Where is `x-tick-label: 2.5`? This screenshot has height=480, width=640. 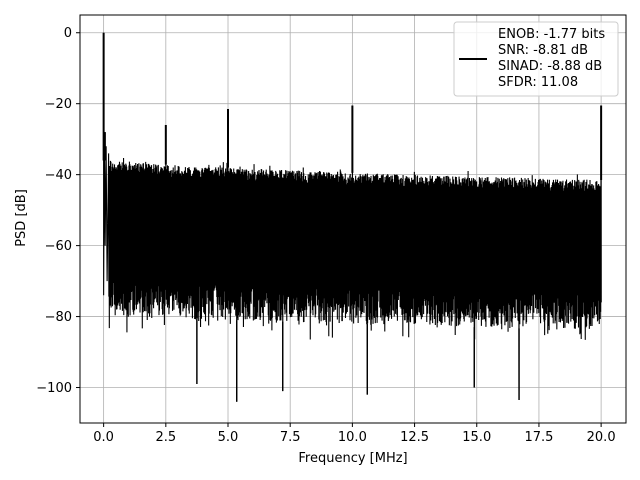 x-tick-label: 2.5 is located at coordinates (165, 437).